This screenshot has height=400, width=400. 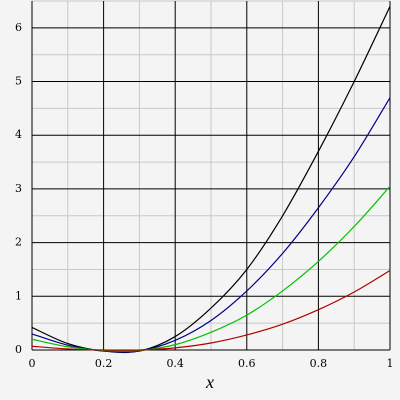 What do you see at coordinates (18, 349) in the screenshot?
I see `y-tick-label: 0` at bounding box center [18, 349].